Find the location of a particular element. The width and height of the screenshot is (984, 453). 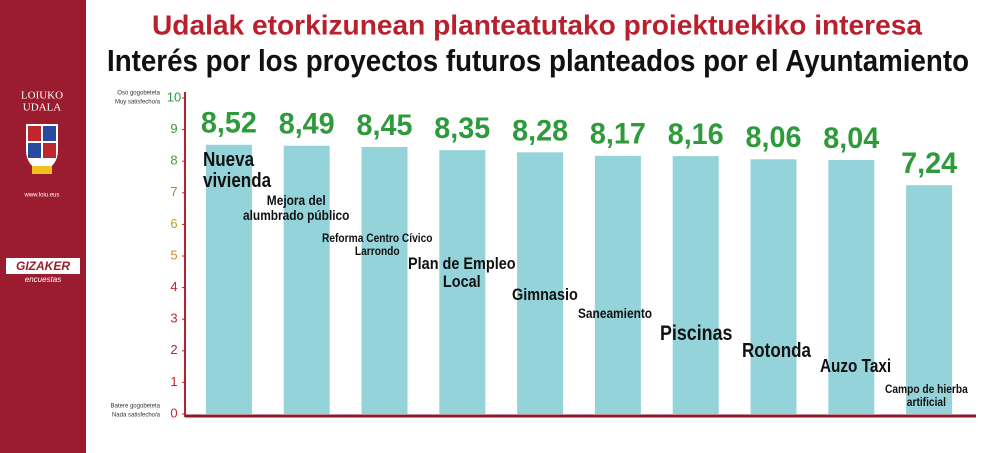

value-label: 8,45 is located at coordinates (385, 125).